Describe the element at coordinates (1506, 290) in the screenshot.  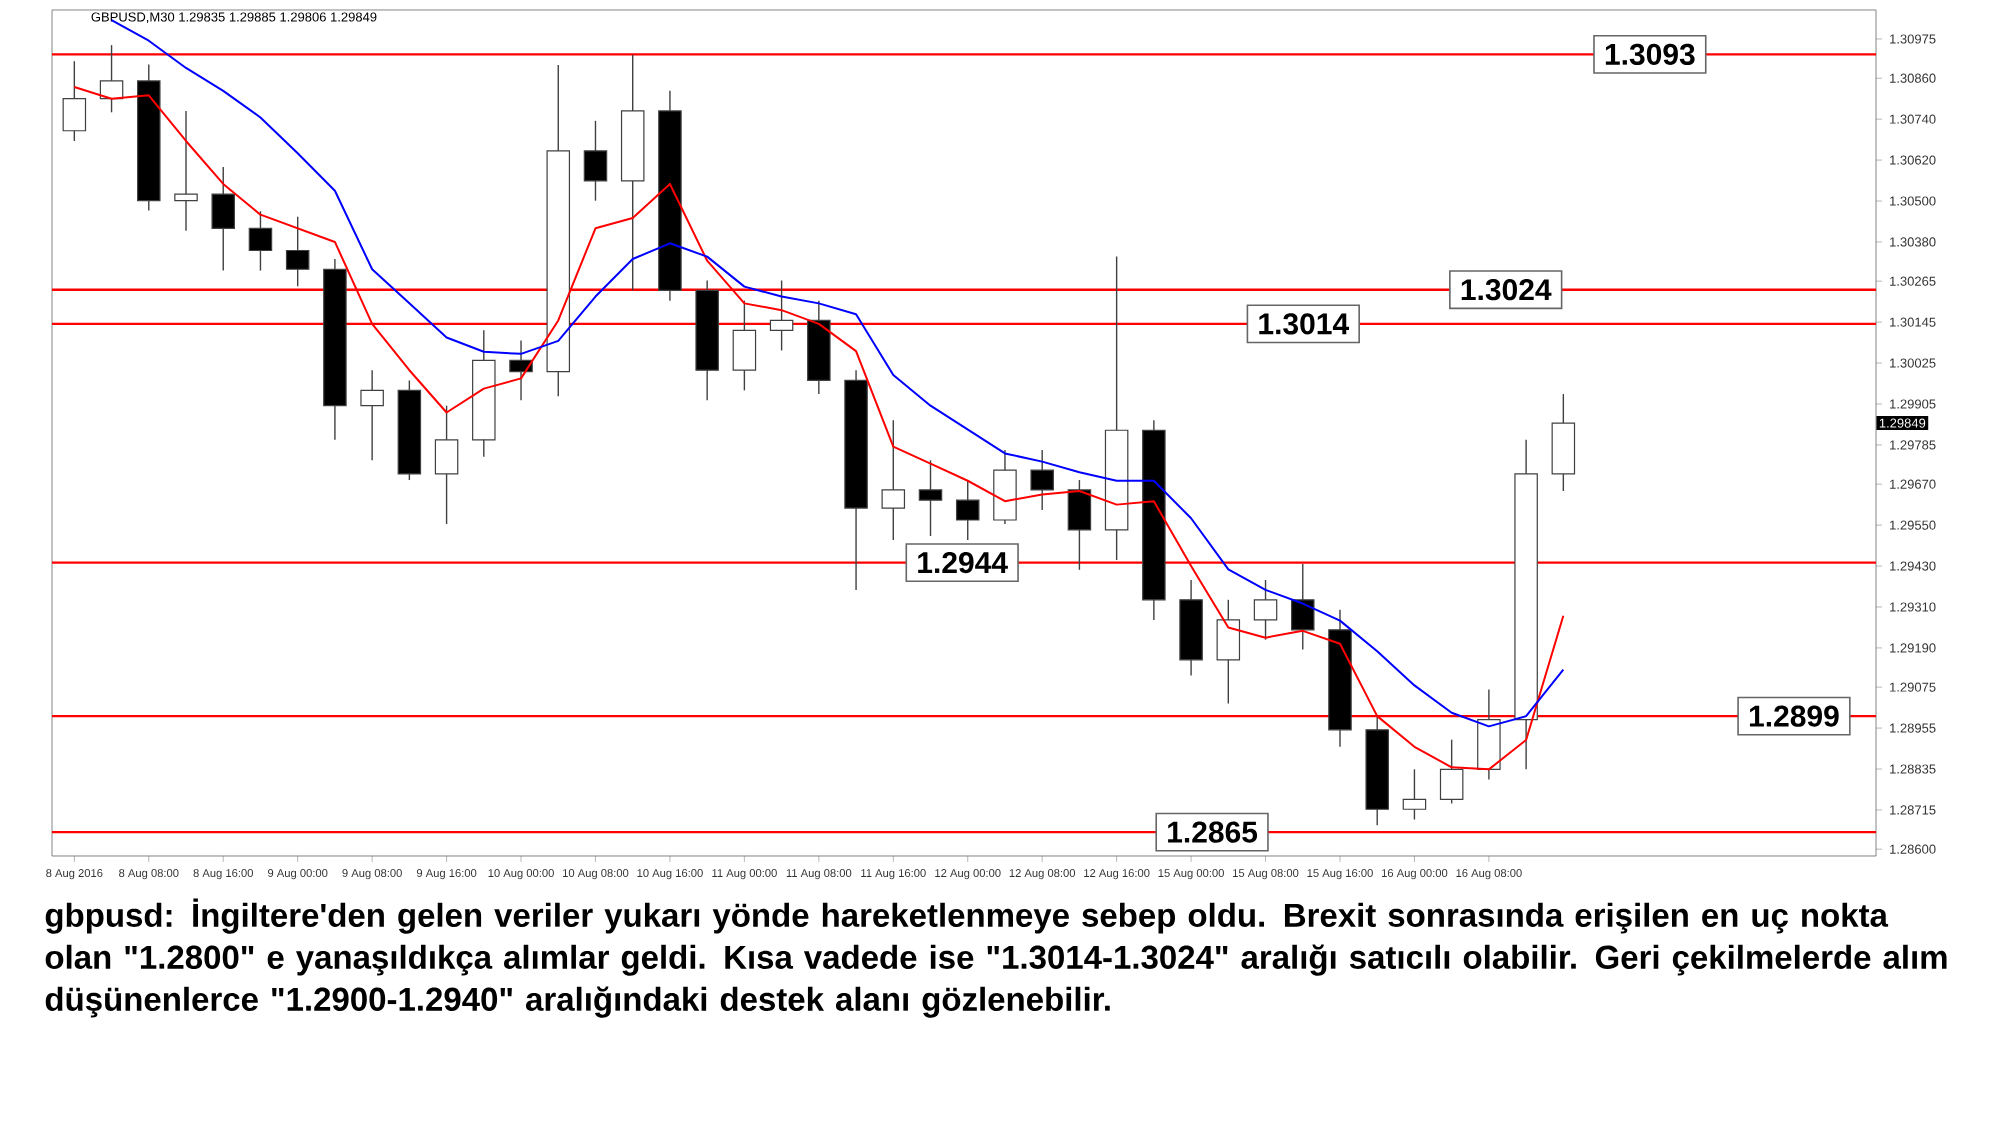
I see `ref-line-label: 1.3024` at that location.